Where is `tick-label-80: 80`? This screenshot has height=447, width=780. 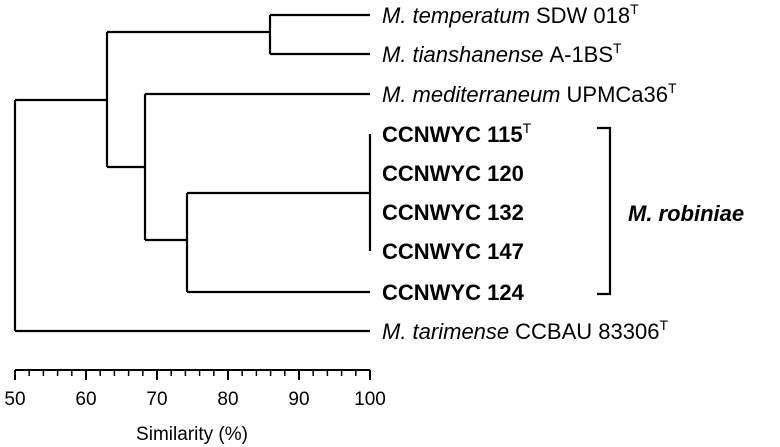 tick-label-80: 80 is located at coordinates (227, 399).